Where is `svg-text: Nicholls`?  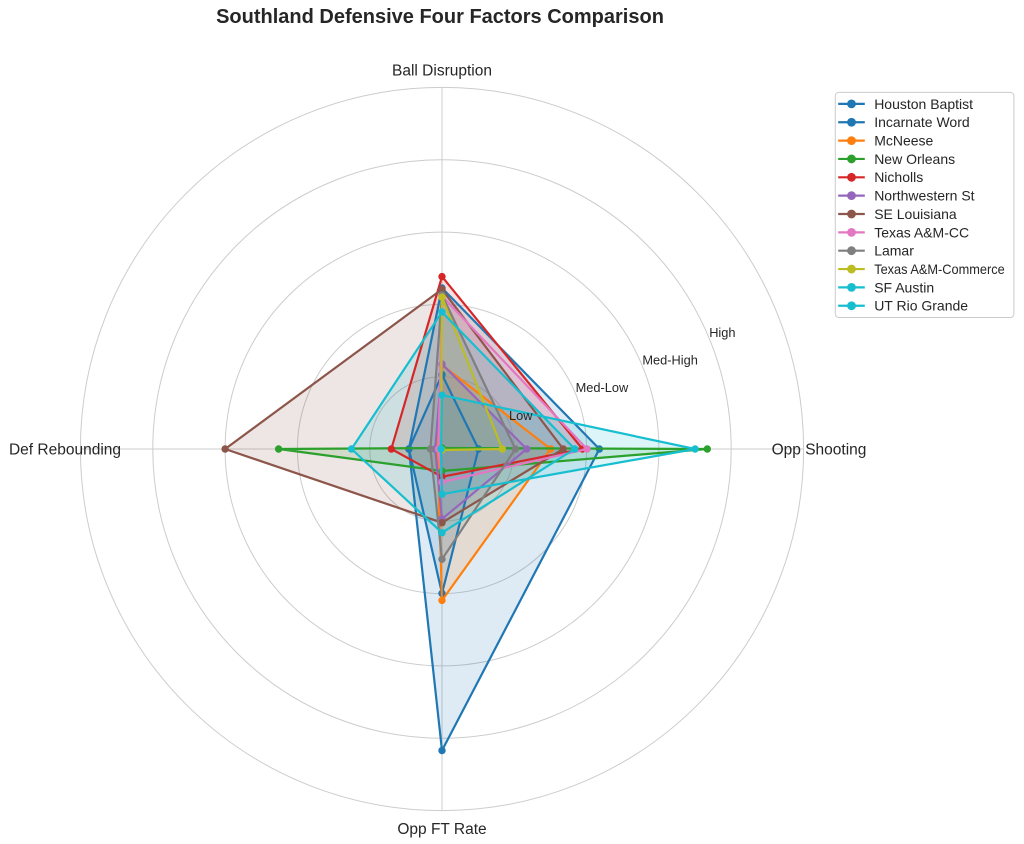
svg-text: Nicholls is located at coordinates (898, 177).